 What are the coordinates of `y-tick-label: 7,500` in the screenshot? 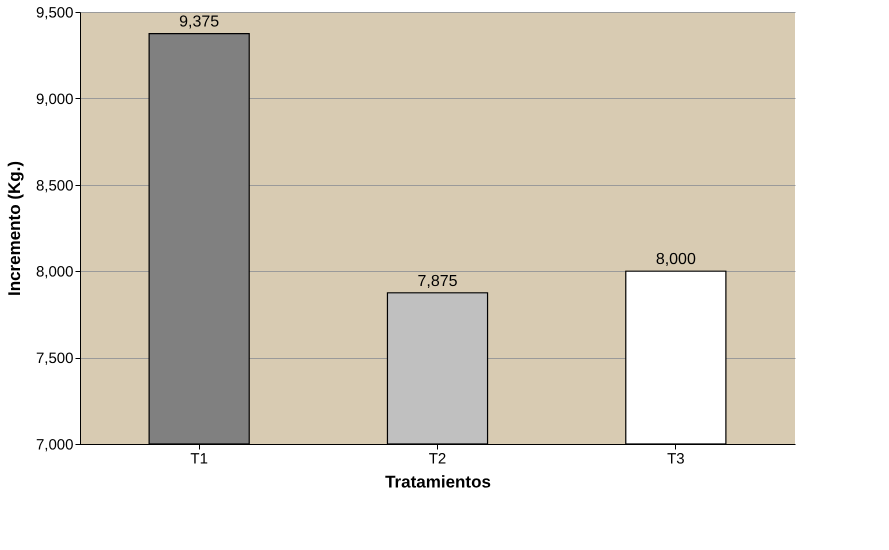 It's located at (55, 359).